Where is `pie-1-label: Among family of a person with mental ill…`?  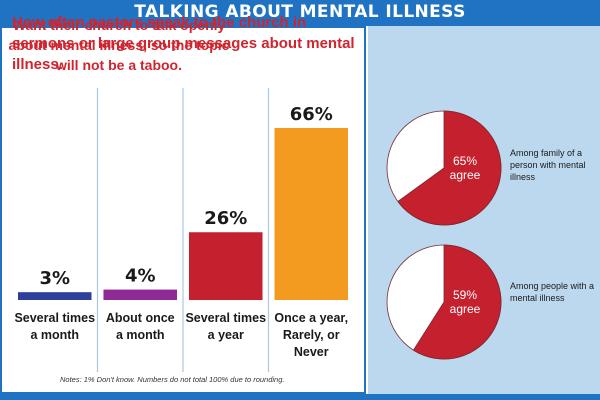
pie-1-label: Among family of a person with mental ill… is located at coordinates (548, 165).